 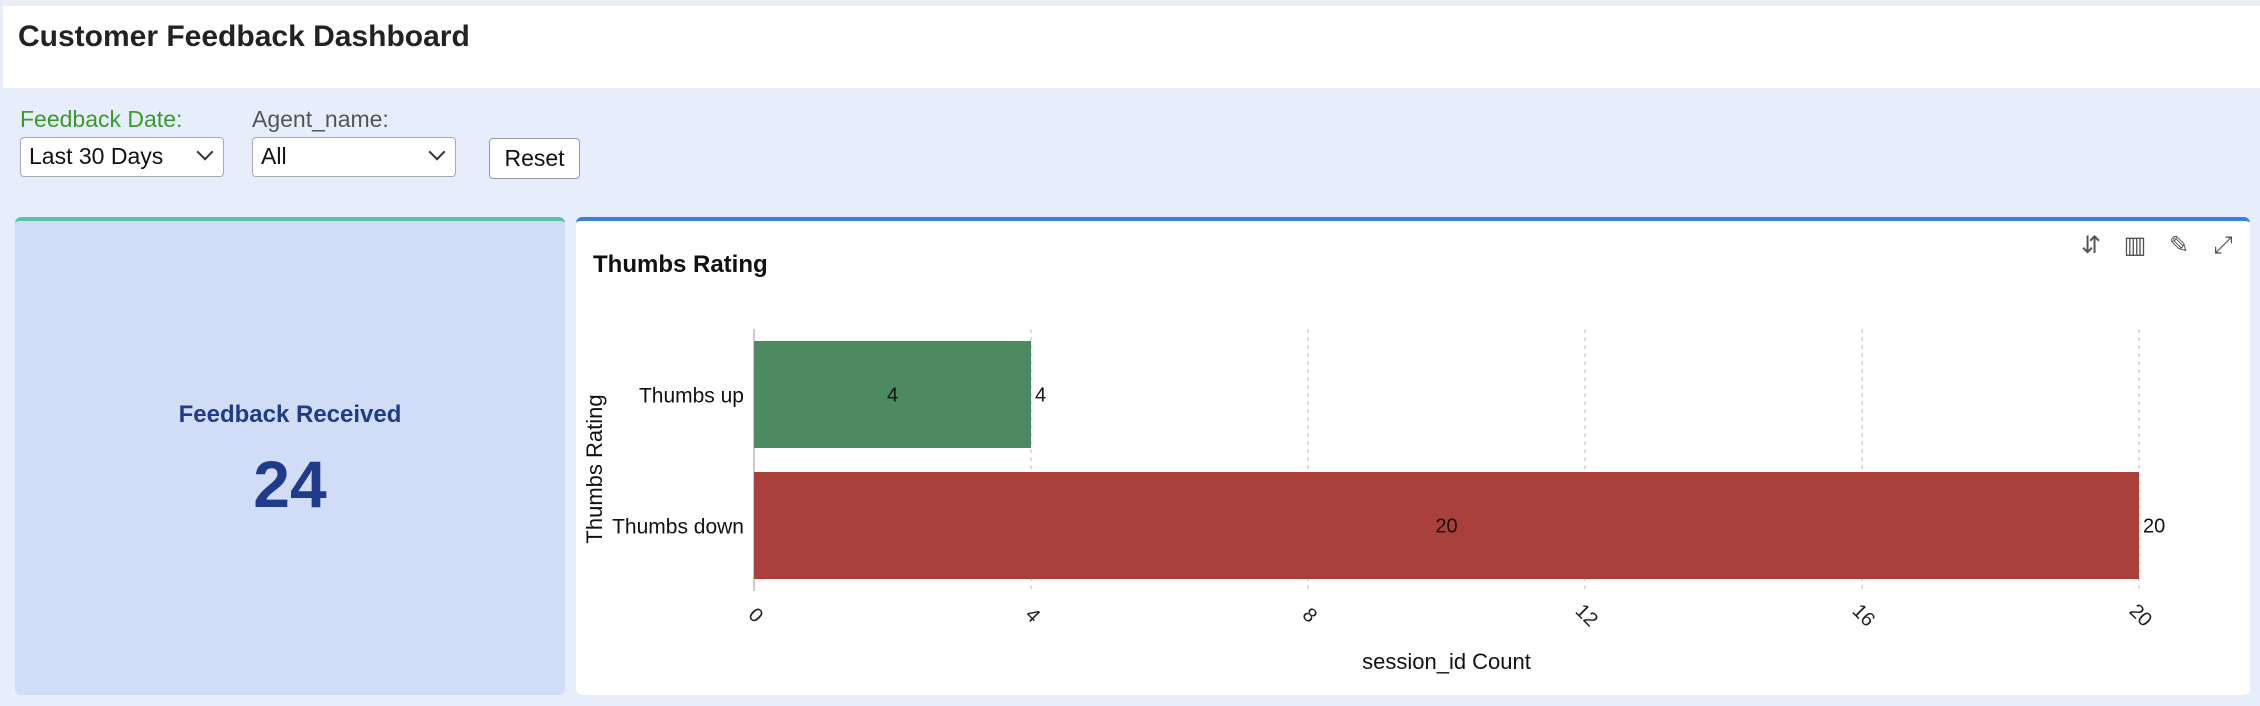 What do you see at coordinates (96, 156) in the screenshot?
I see `feedback-date-value: Last 30 Days` at bounding box center [96, 156].